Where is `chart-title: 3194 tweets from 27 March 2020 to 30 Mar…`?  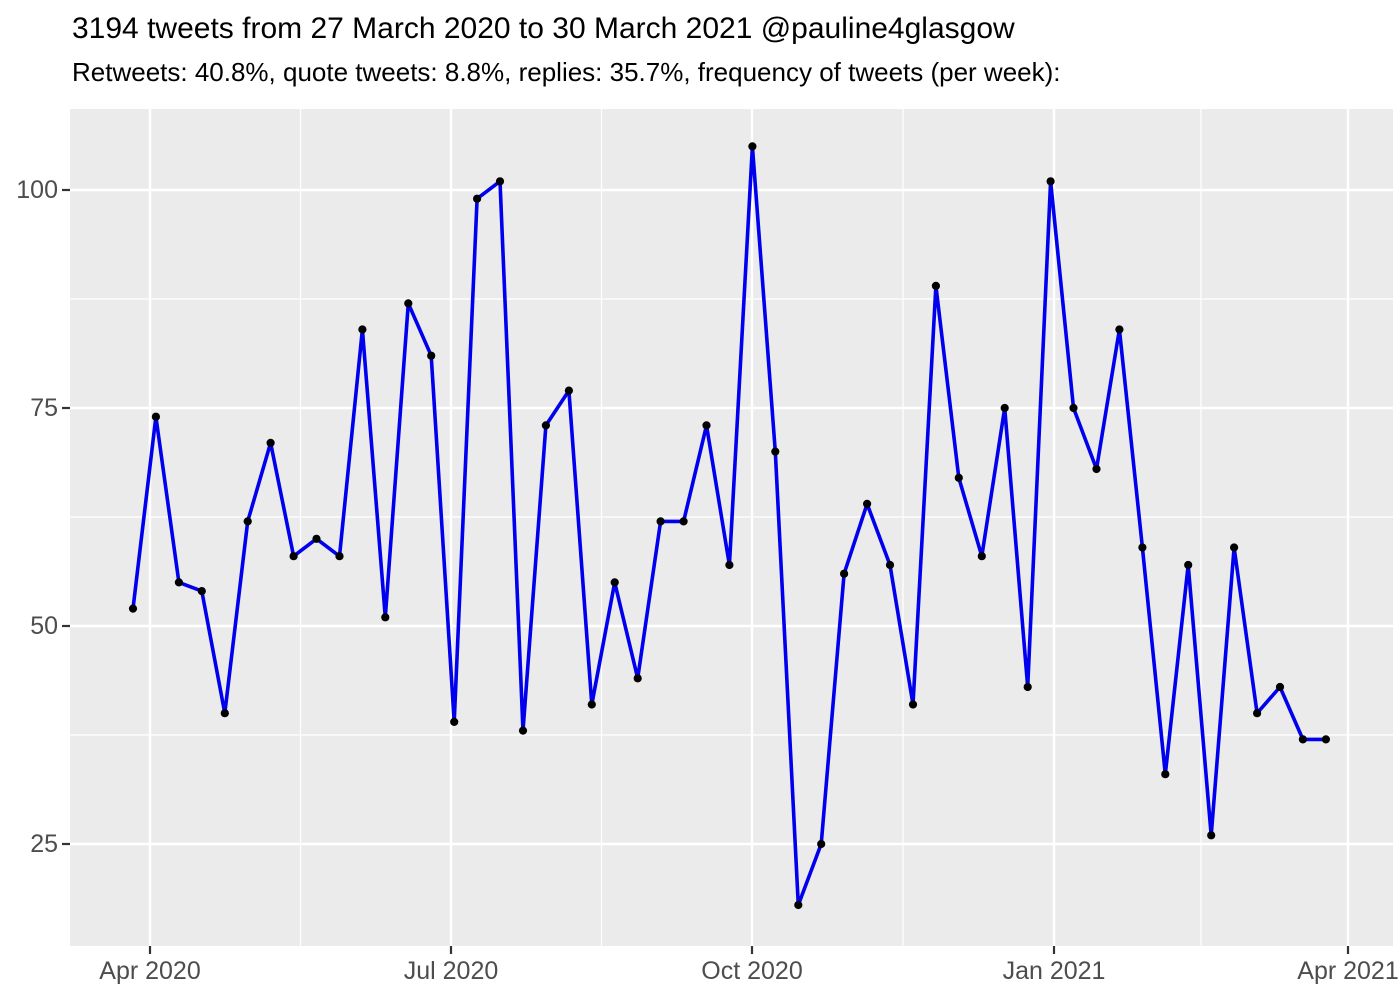
chart-title: 3194 tweets from 27 March 2020 to 30 Mar… is located at coordinates (543, 28).